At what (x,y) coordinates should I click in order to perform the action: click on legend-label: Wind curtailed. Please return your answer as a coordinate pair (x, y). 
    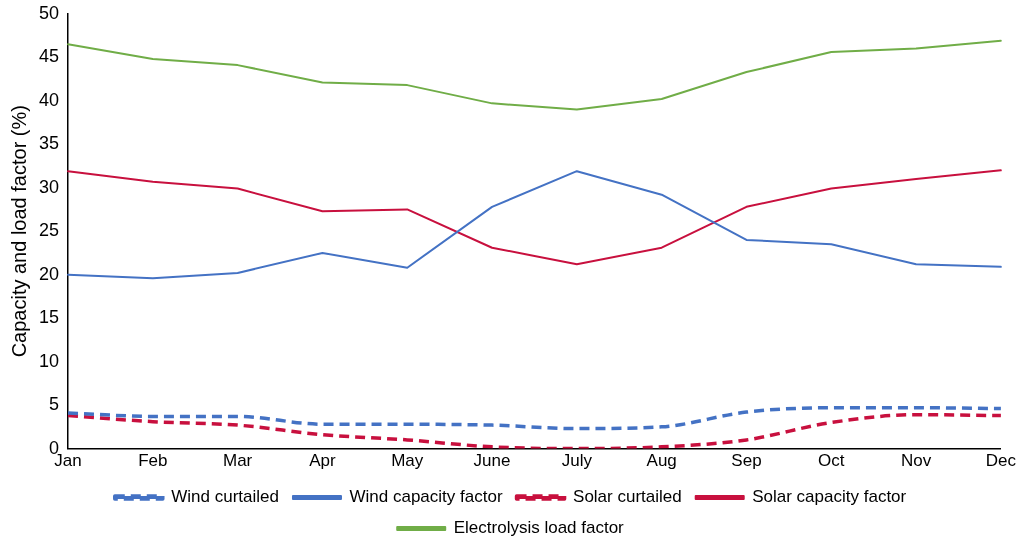
    Looking at the image, I should click on (225, 497).